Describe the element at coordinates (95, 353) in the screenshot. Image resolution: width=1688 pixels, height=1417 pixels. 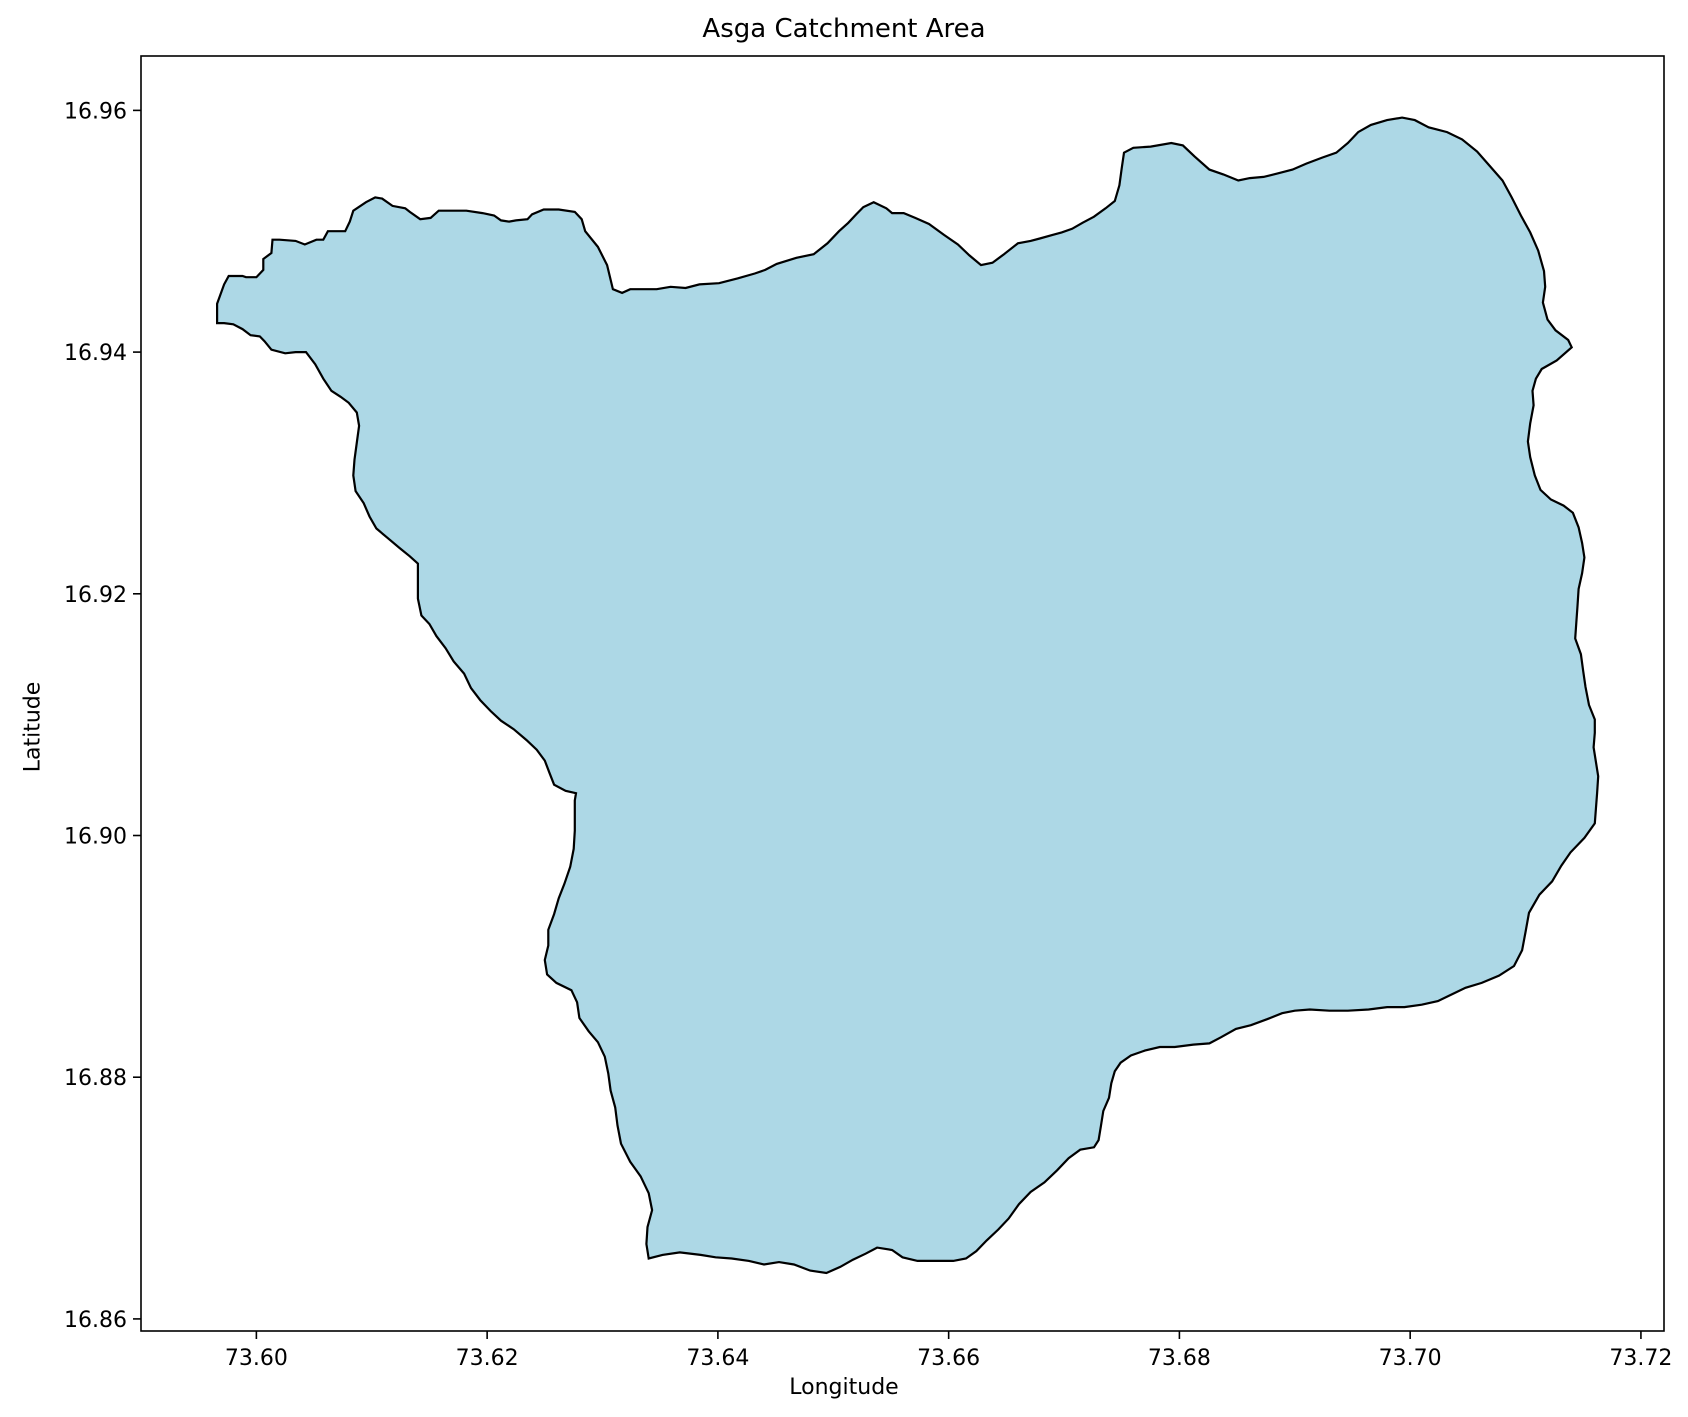
I see `y-tick-label: 16.94` at that location.